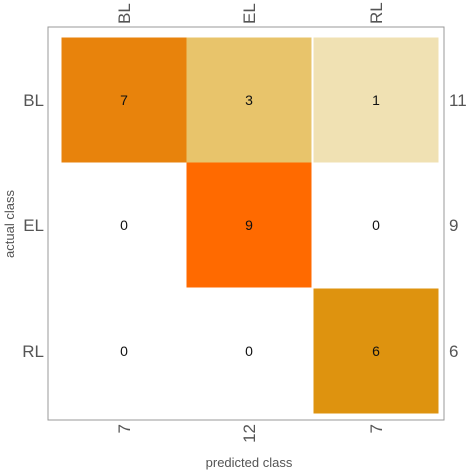 The width and height of the screenshot is (474, 474). I want to click on cell-label: 7, so click(124, 100).